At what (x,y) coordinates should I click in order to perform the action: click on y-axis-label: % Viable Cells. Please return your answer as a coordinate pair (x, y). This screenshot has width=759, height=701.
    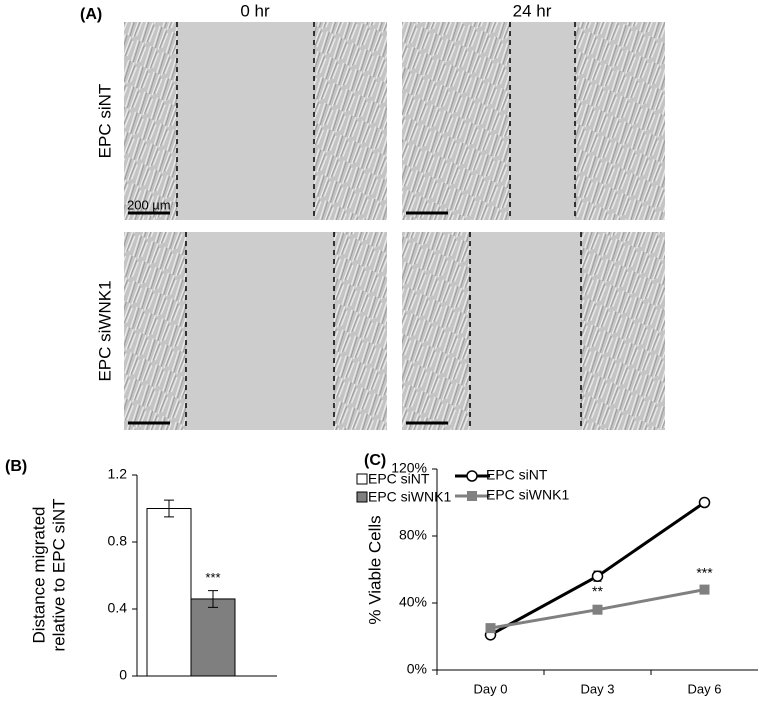
    Looking at the image, I should click on (374, 569).